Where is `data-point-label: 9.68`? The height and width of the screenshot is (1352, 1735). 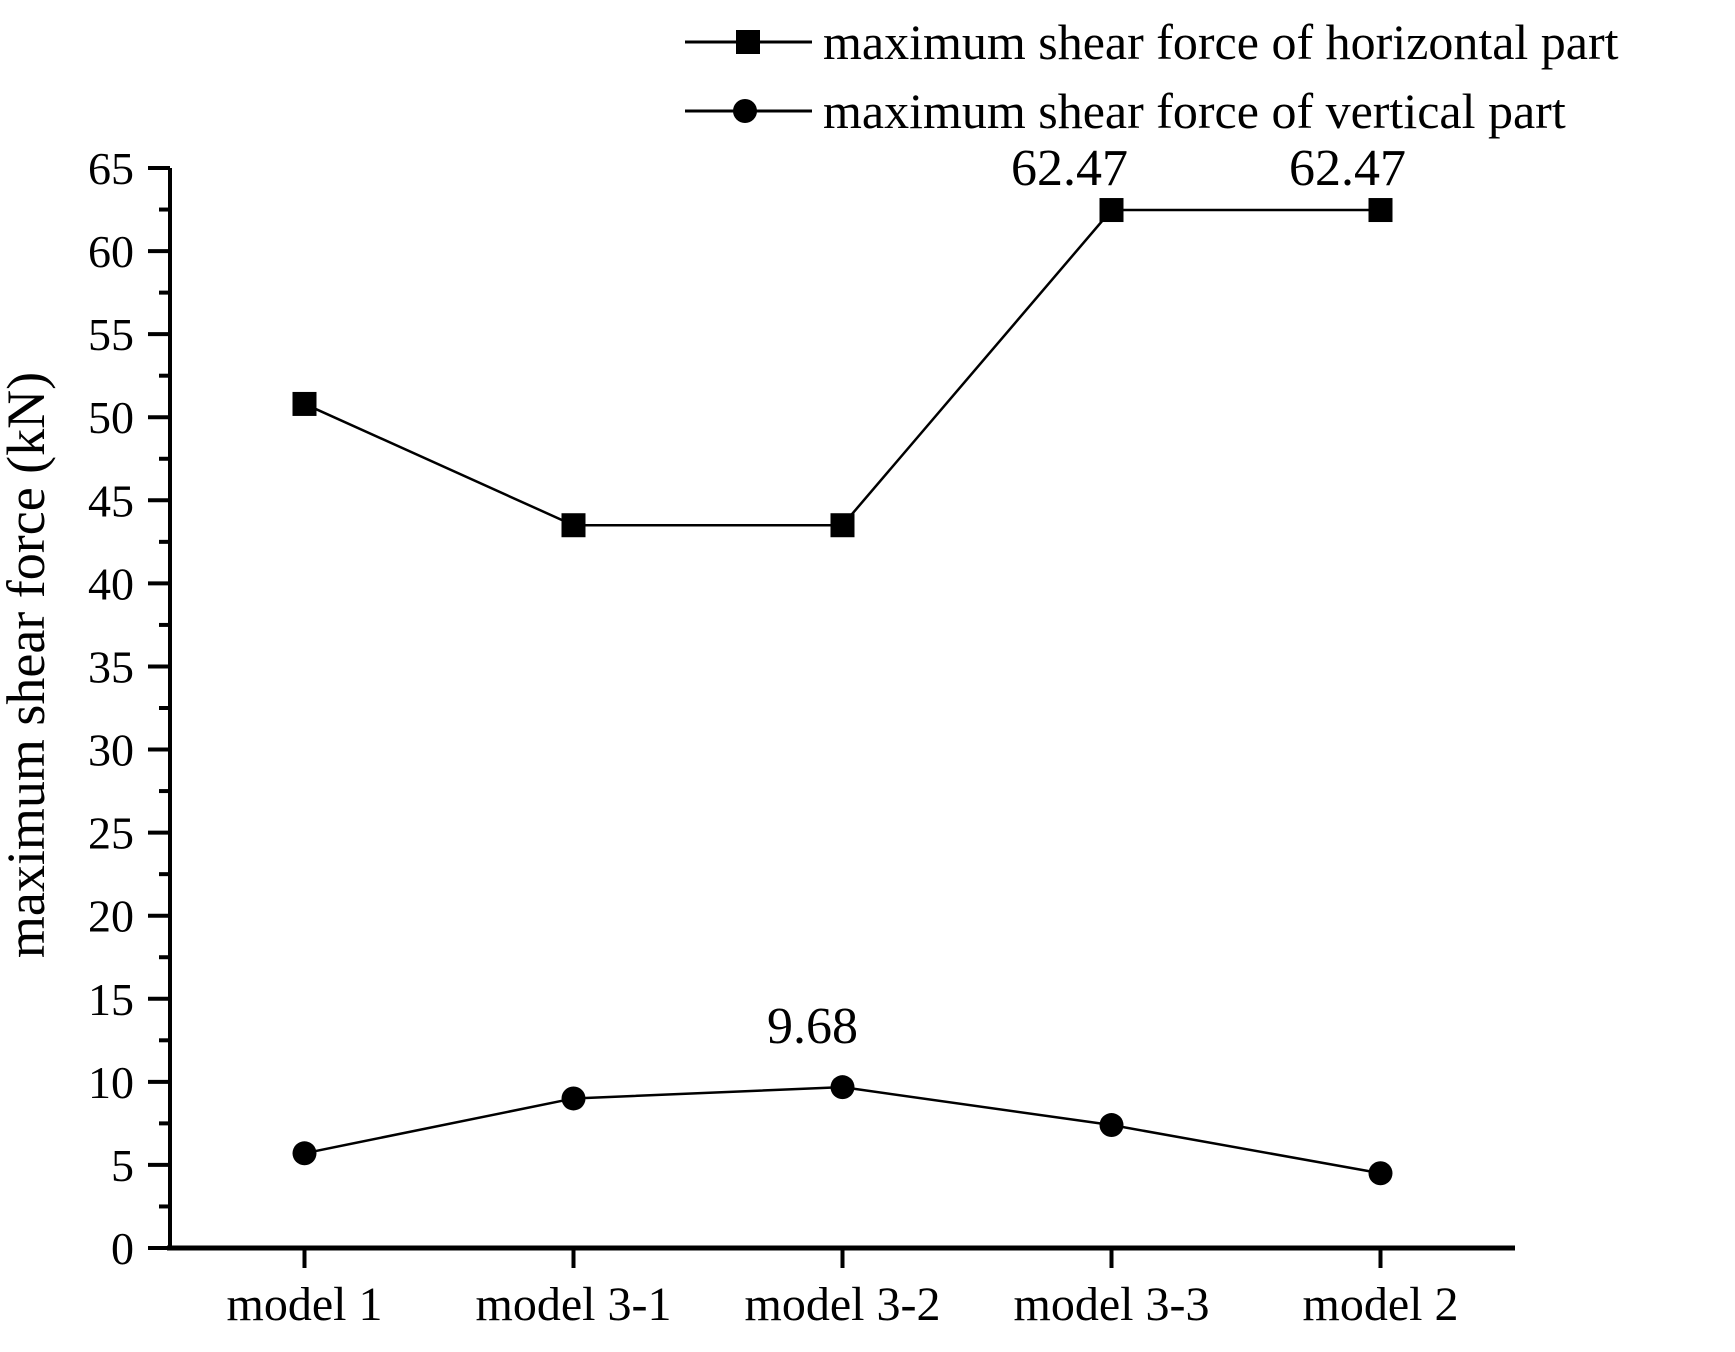 data-point-label: 9.68 is located at coordinates (812, 1026).